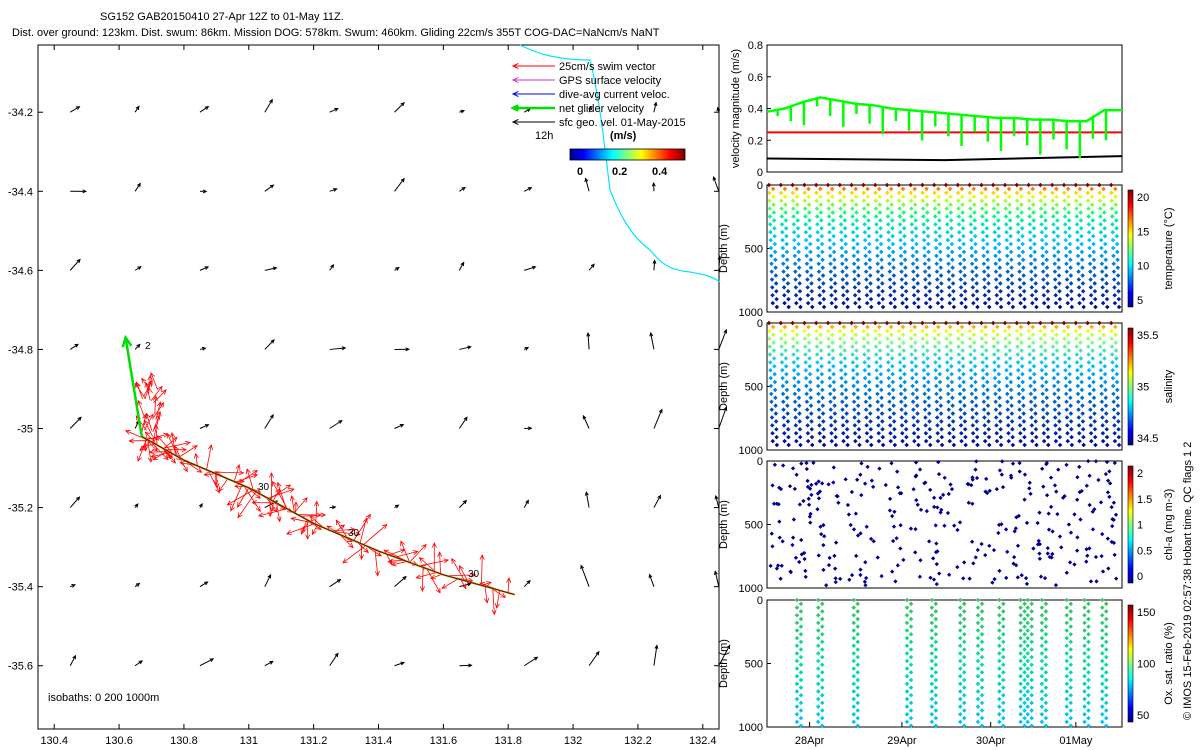 This screenshot has width=1200, height=750. What do you see at coordinates (103, 698) in the screenshot?
I see `isobaths-label: isobaths: 0 200 1000m` at bounding box center [103, 698].